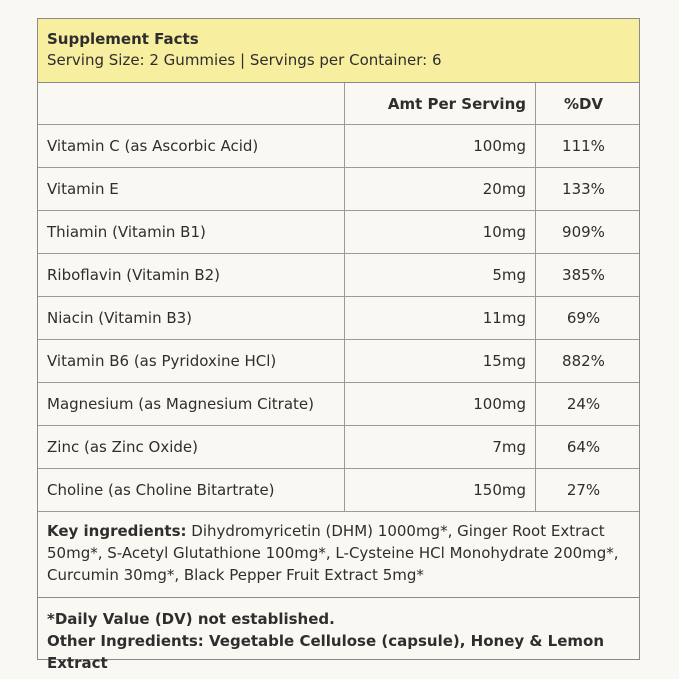 The width and height of the screenshot is (679, 679). What do you see at coordinates (338, 275) in the screenshot?
I see `table-row: Riboflavin (Vitamin B2) 5mg 385%` at bounding box center [338, 275].